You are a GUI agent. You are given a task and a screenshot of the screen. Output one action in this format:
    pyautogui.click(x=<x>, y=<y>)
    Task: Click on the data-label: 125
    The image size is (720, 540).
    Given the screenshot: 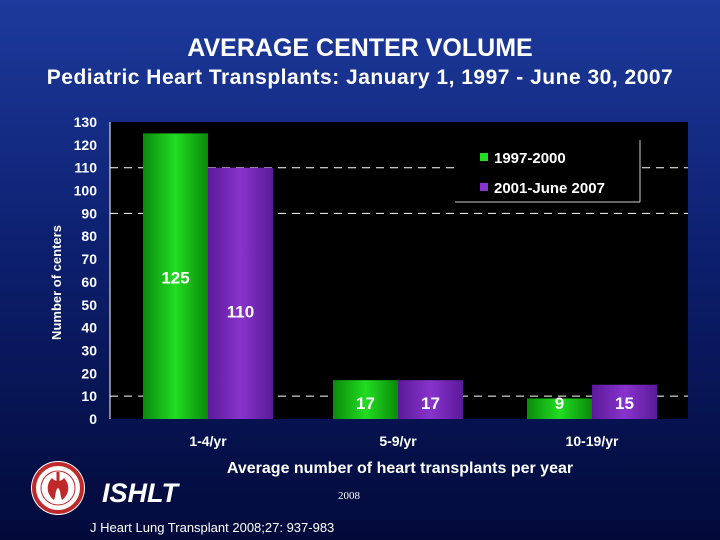 What is the action you would take?
    pyautogui.click(x=175, y=277)
    